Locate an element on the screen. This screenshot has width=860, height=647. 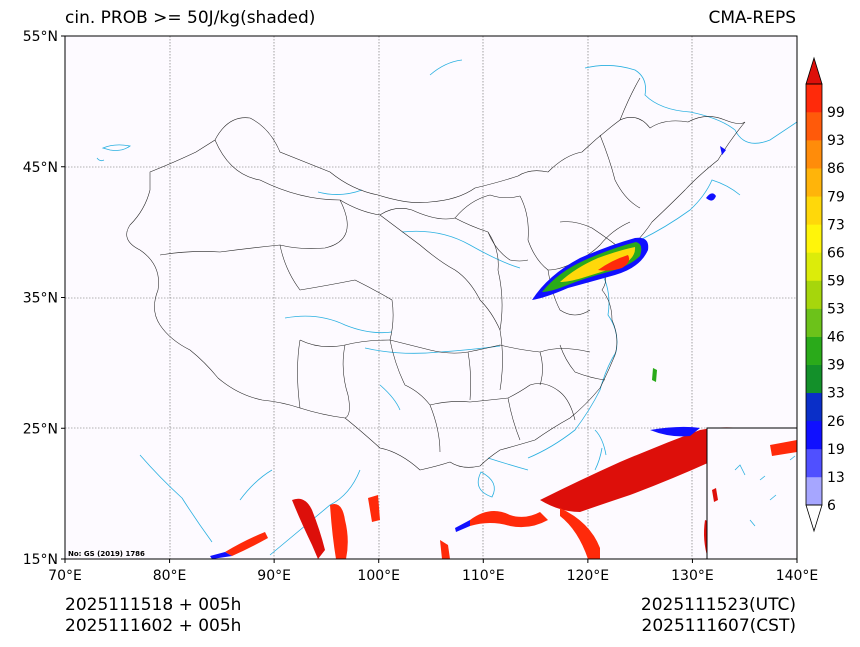
colorbar-label: 53 is located at coordinates (836, 310).